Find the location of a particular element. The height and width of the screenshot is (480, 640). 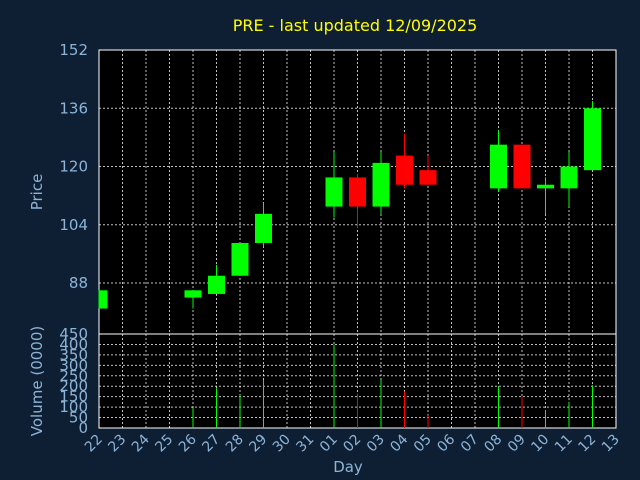

x-tick-label: 31 is located at coordinates (305, 444).